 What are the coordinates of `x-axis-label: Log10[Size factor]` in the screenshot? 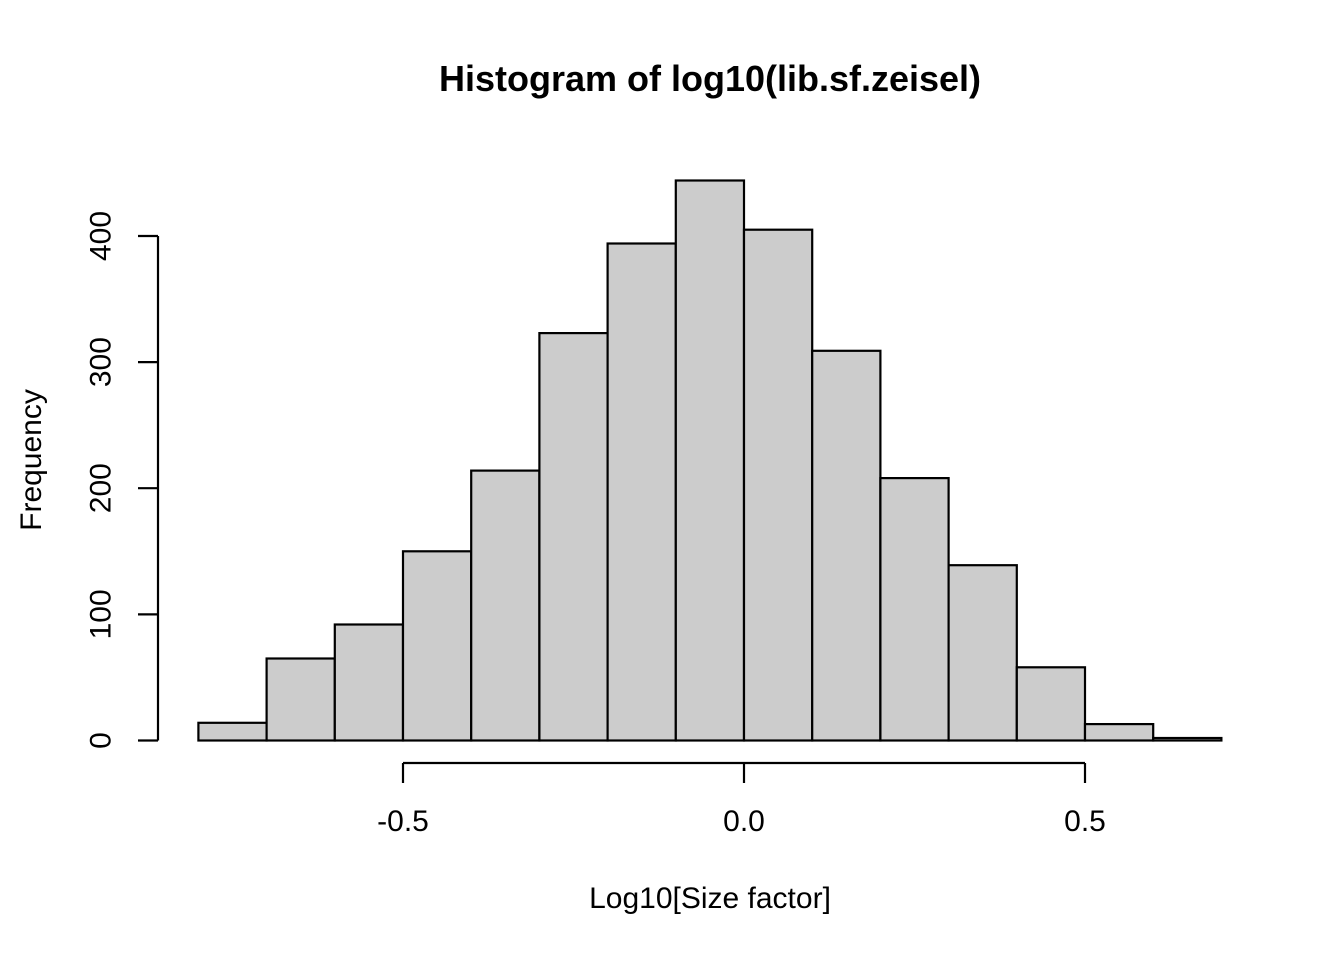 It's located at (710, 898).